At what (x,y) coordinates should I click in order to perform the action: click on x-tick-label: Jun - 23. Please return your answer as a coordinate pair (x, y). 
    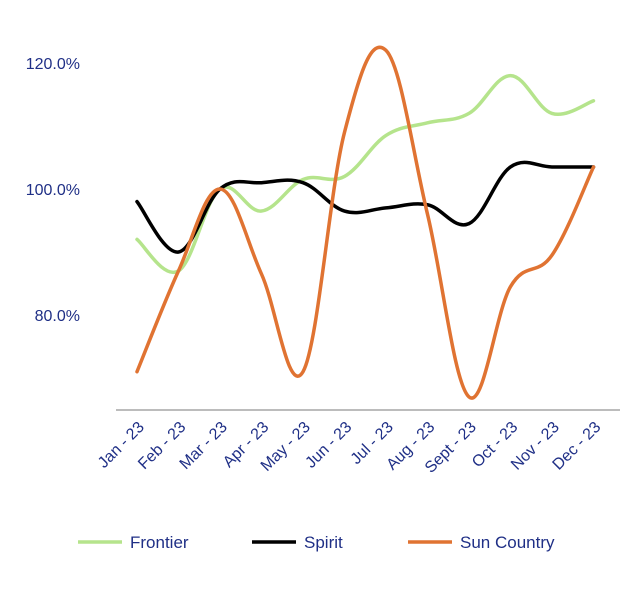
    Looking at the image, I should click on (328, 445).